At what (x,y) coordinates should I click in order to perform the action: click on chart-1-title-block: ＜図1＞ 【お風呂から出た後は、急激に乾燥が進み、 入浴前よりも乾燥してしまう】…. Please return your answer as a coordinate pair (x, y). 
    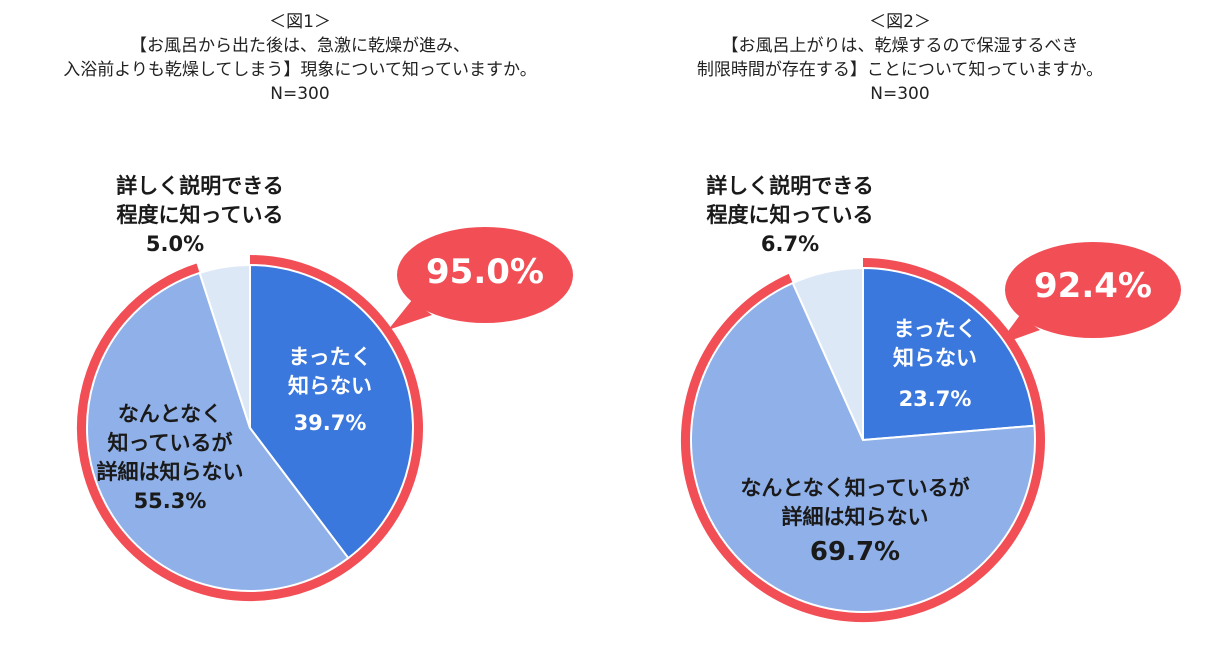
    Looking at the image, I should click on (300, 58).